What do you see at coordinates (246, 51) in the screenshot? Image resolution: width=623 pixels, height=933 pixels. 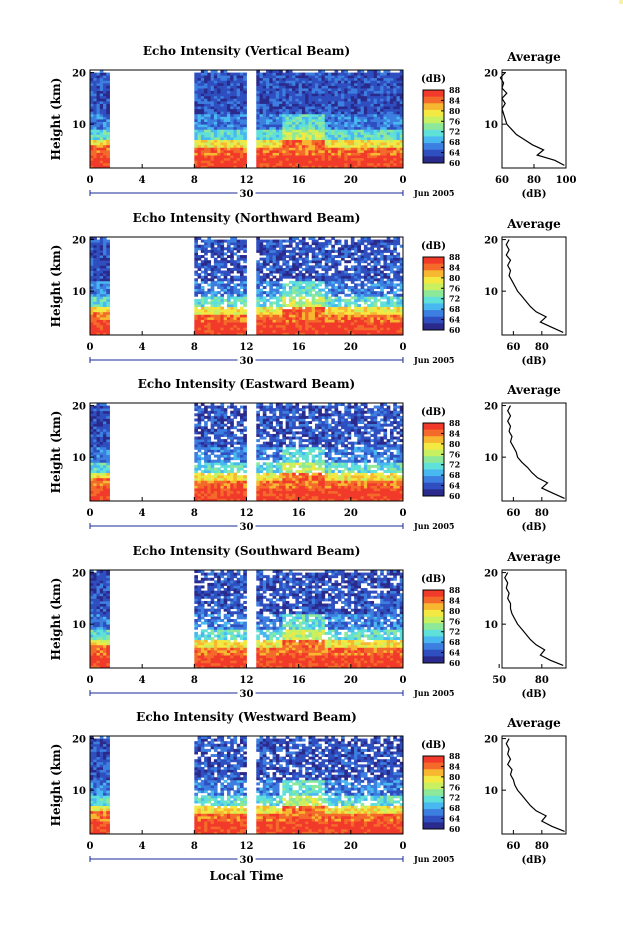 I see `panel-title: Echo Intensity (Vertical Beam)` at bounding box center [246, 51].